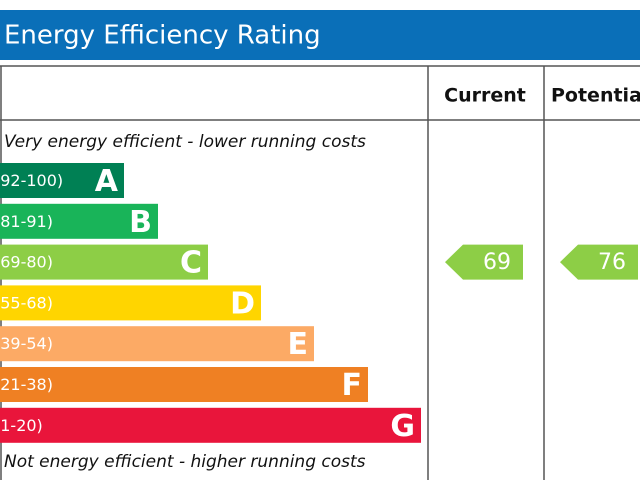 The width and height of the screenshot is (640, 480). I want to click on rating-value: 76, so click(612, 262).